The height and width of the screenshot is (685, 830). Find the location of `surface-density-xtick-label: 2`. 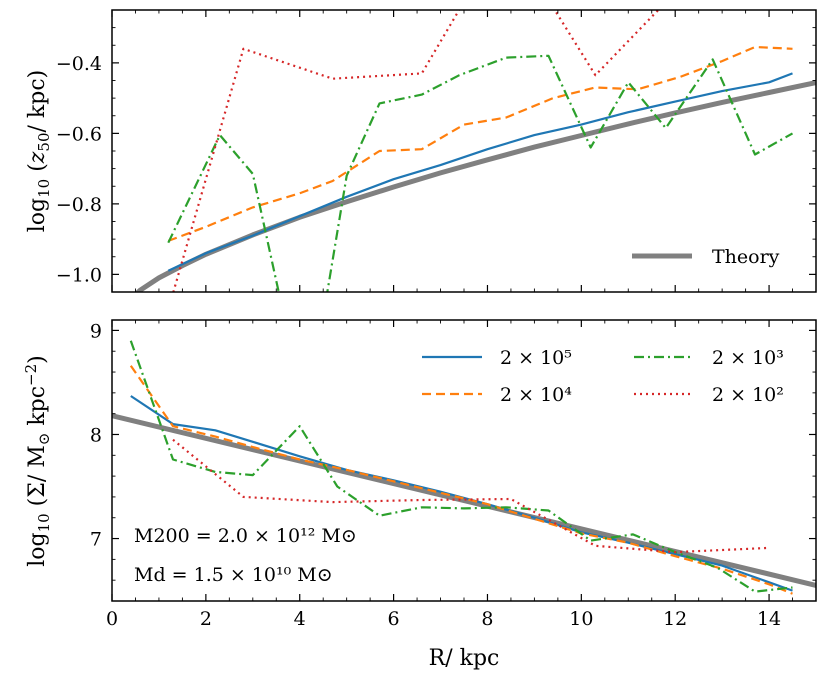

surface-density-xtick-label: 2 is located at coordinates (206, 619).